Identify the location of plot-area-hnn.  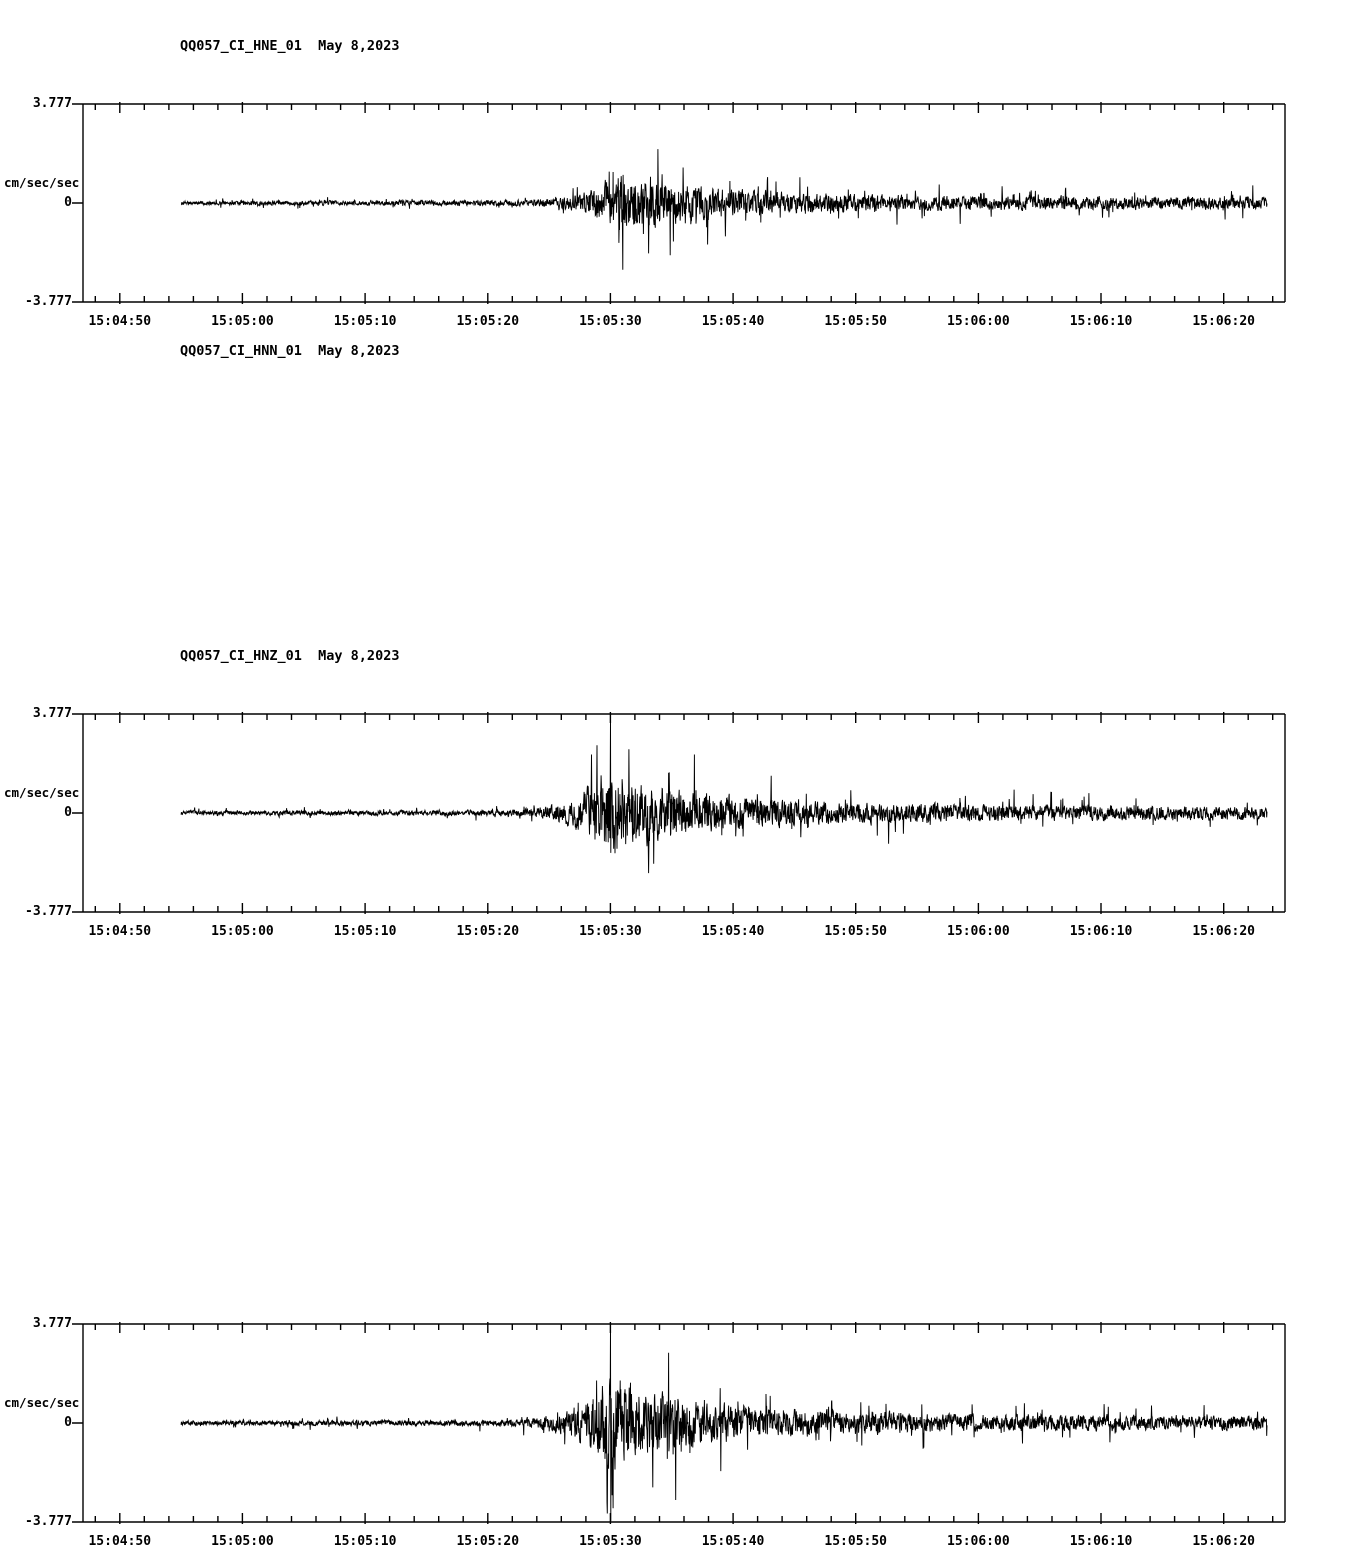
(679, 813).